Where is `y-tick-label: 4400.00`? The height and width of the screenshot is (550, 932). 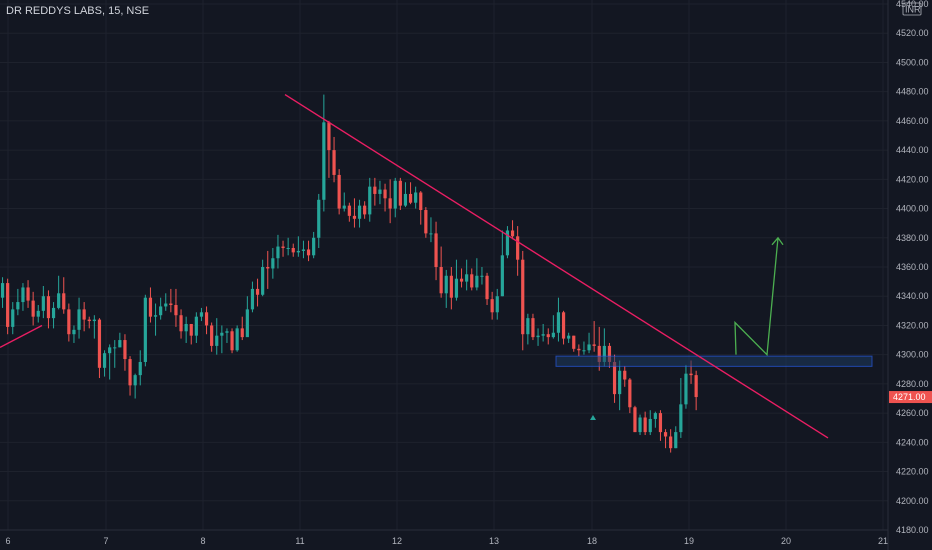
y-tick-label: 4400.00 is located at coordinates (912, 209).